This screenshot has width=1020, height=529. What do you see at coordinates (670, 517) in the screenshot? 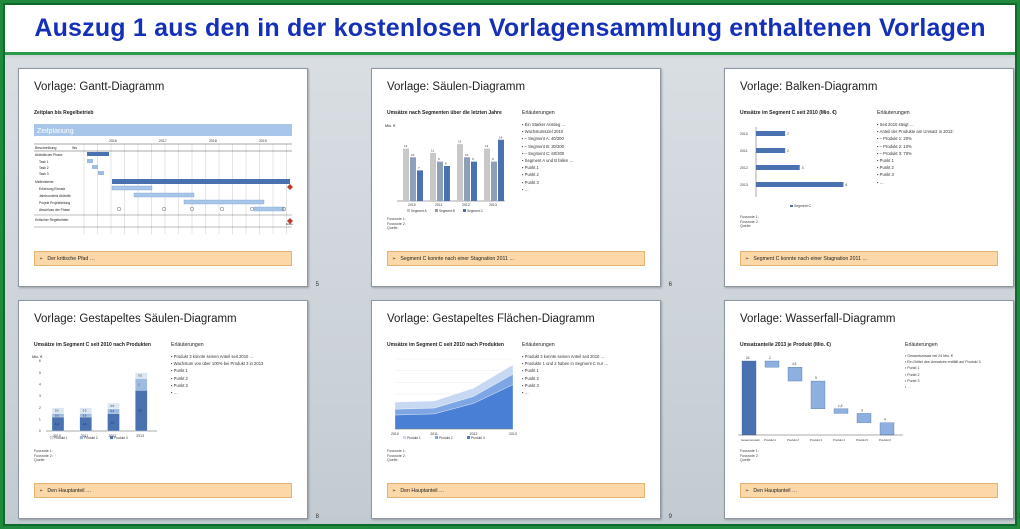
I see `page-number: 9` at bounding box center [670, 517].